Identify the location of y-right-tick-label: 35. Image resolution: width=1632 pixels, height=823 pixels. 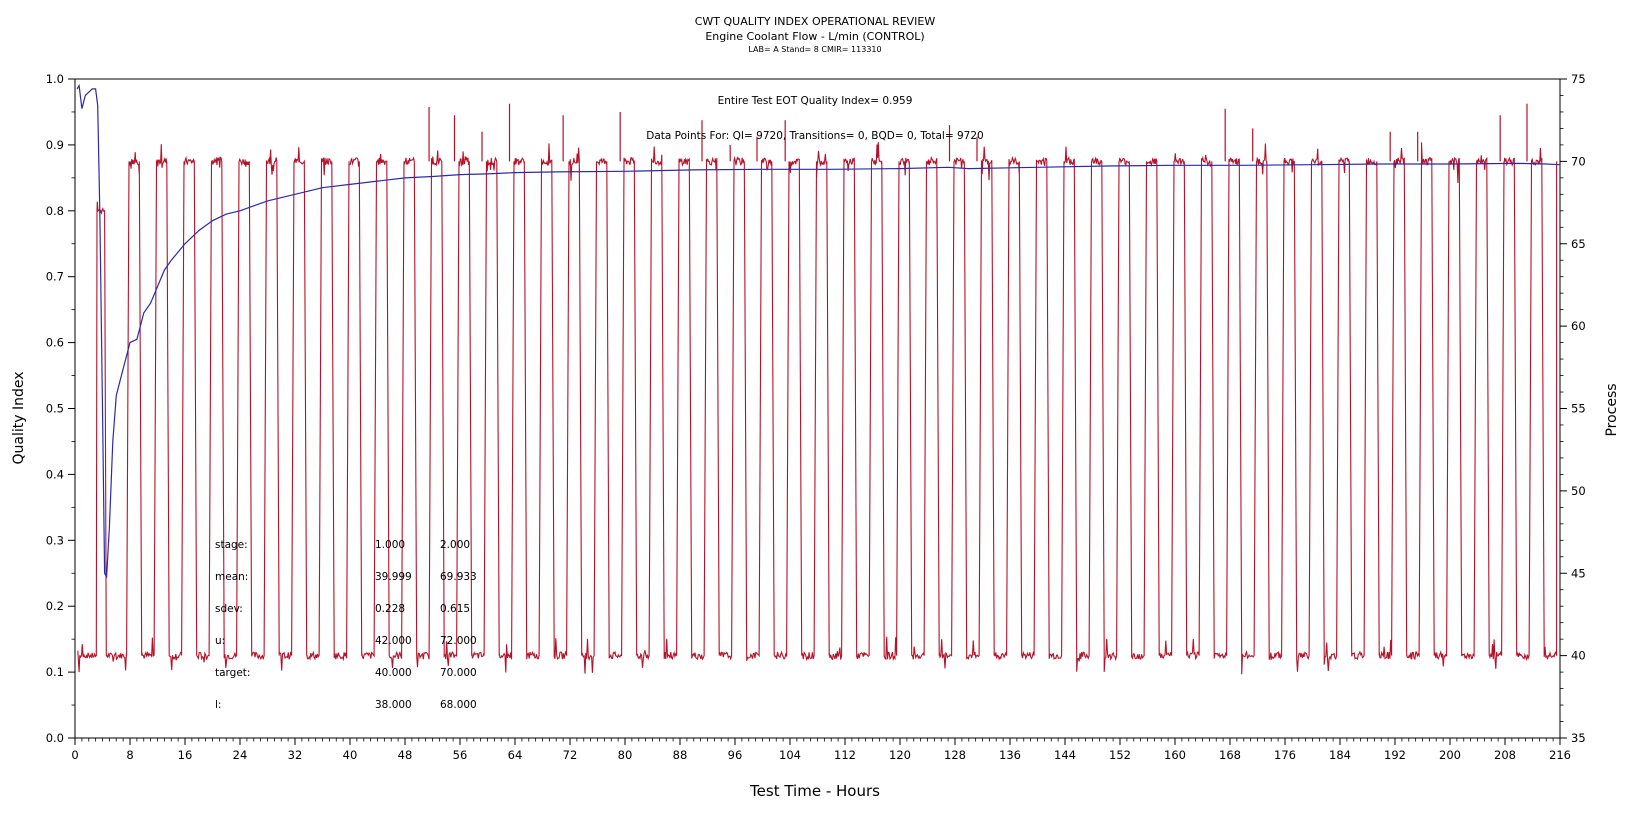
(1578, 738).